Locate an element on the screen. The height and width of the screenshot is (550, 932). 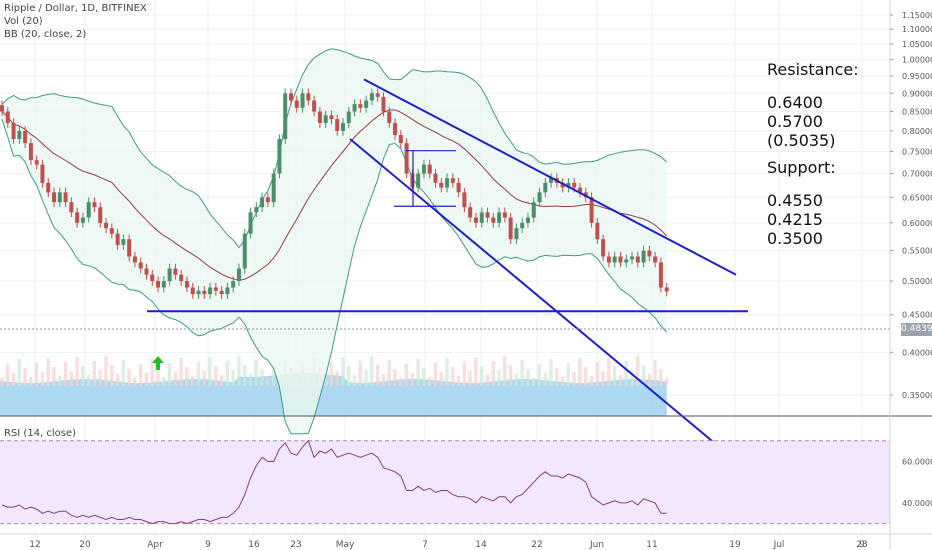
time-tick-label: Apr is located at coordinates (155, 545).